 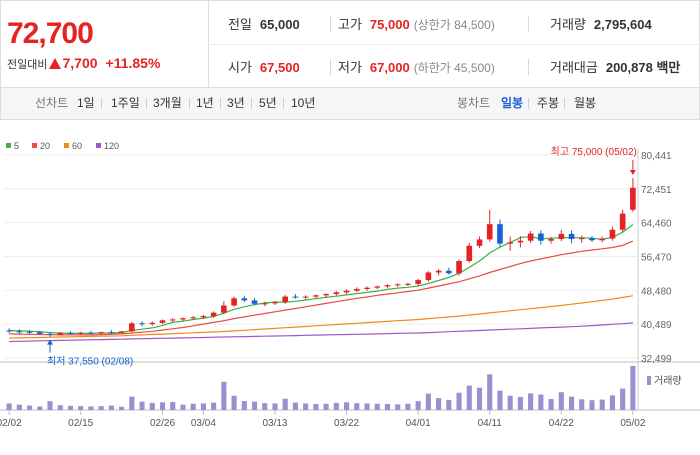 What do you see at coordinates (16, 146) in the screenshot?
I see `legend-label-5: 5` at bounding box center [16, 146].